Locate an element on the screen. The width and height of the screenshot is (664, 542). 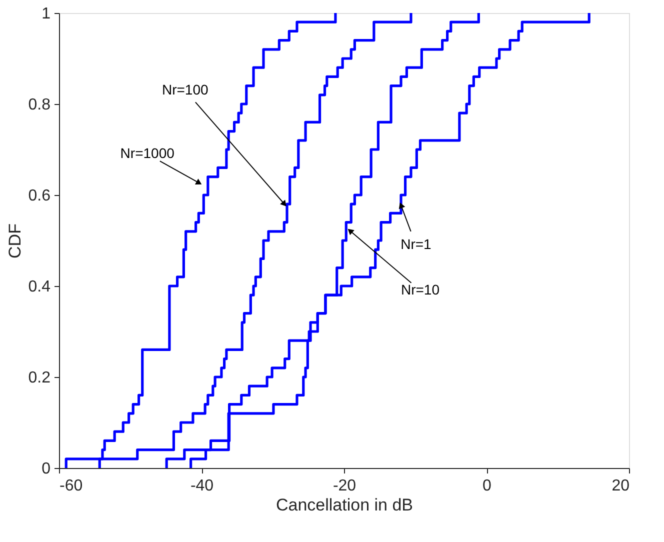
y-tick-label: 0.6 is located at coordinates (39, 196).